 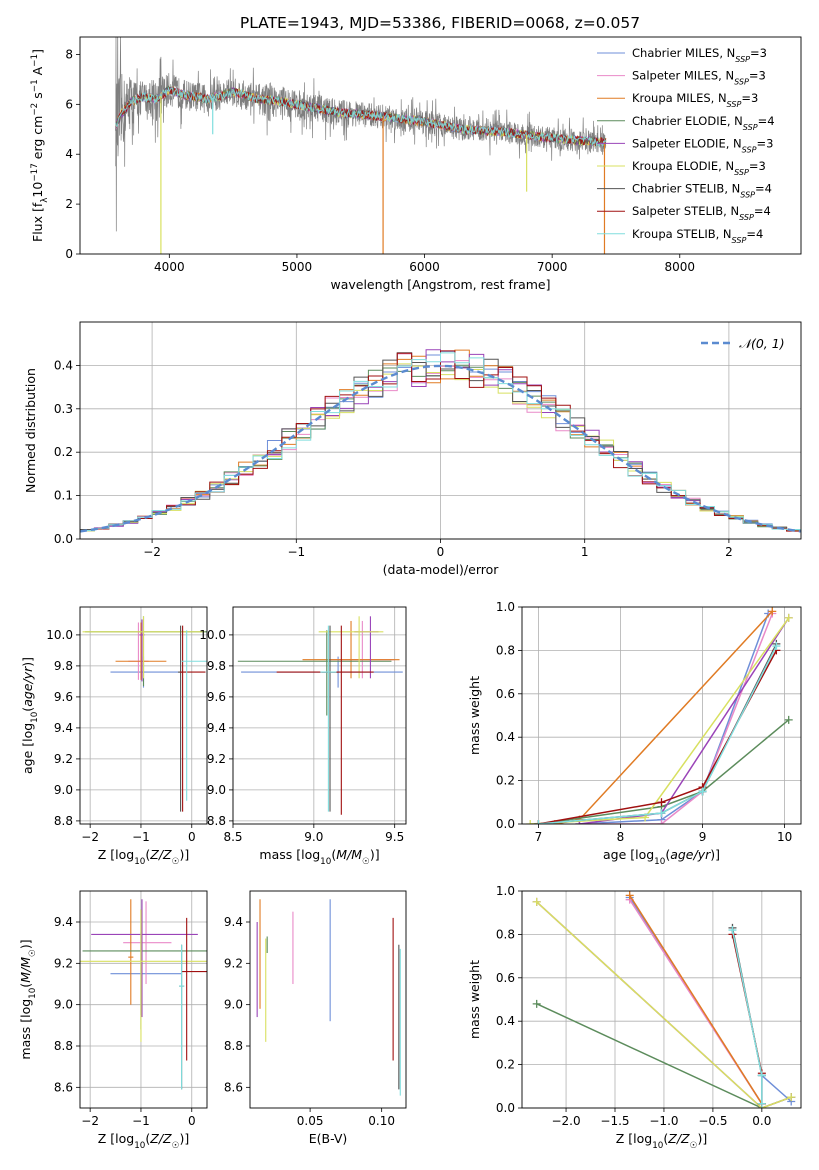 I want to click on mass_vs_Z-ytick-label: 9.2, so click(x=63, y=963).